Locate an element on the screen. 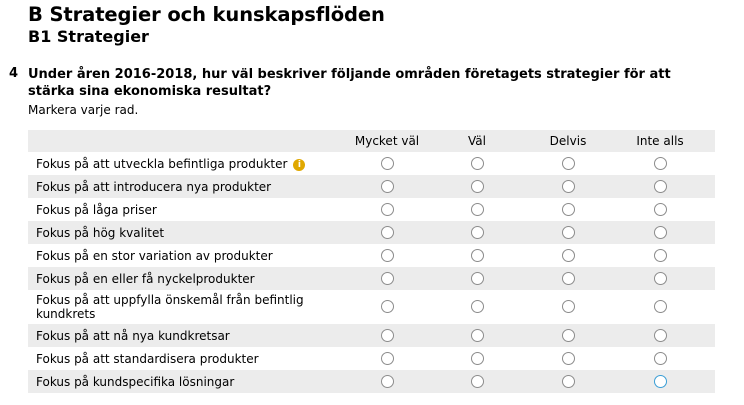 Image resolution: width=744 pixels, height=405 pixels. row-label-text: Fokus på en stor variation av produkter is located at coordinates (154, 255).